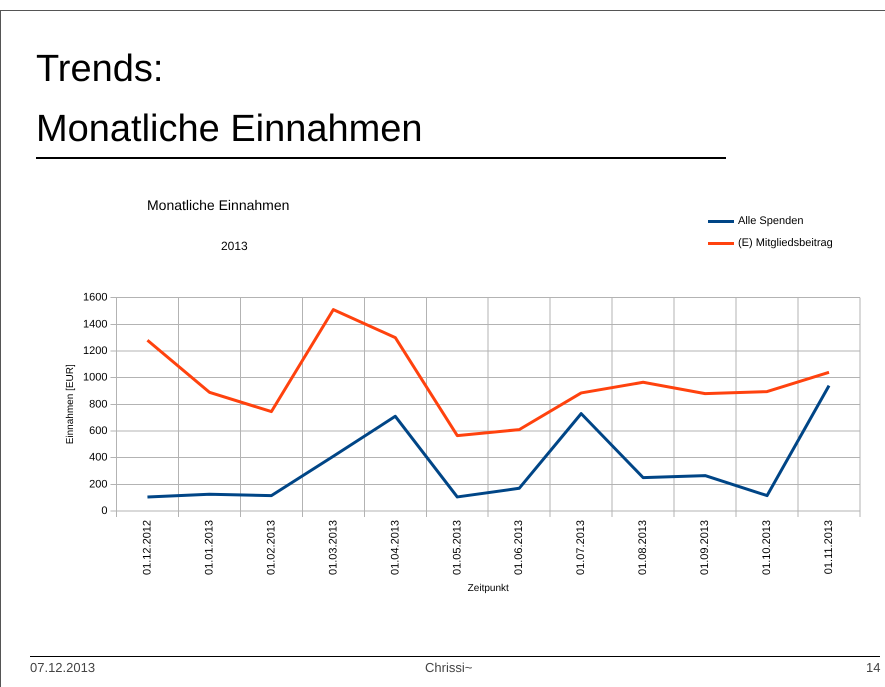 Image resolution: width=885 pixels, height=687 pixels. What do you see at coordinates (147, 548) in the screenshot?
I see `x-tick-label: 01.12.2012` at bounding box center [147, 548].